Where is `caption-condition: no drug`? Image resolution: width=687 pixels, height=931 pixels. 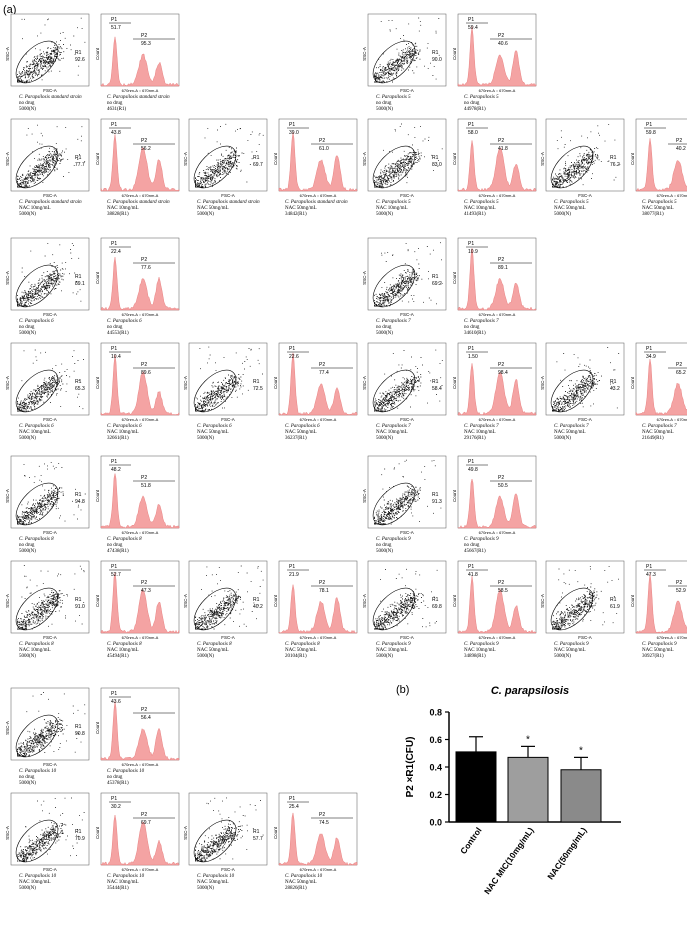 caption-condition: no drug is located at coordinates (115, 777).